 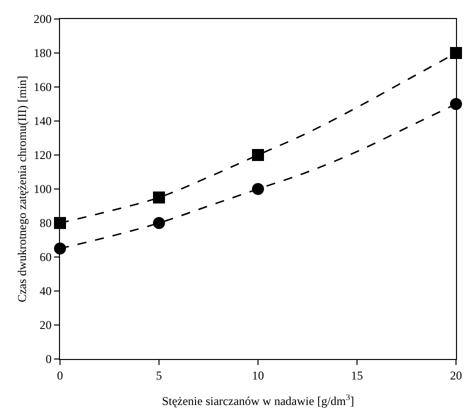 I want to click on x-tick-label: 15, so click(x=357, y=375).